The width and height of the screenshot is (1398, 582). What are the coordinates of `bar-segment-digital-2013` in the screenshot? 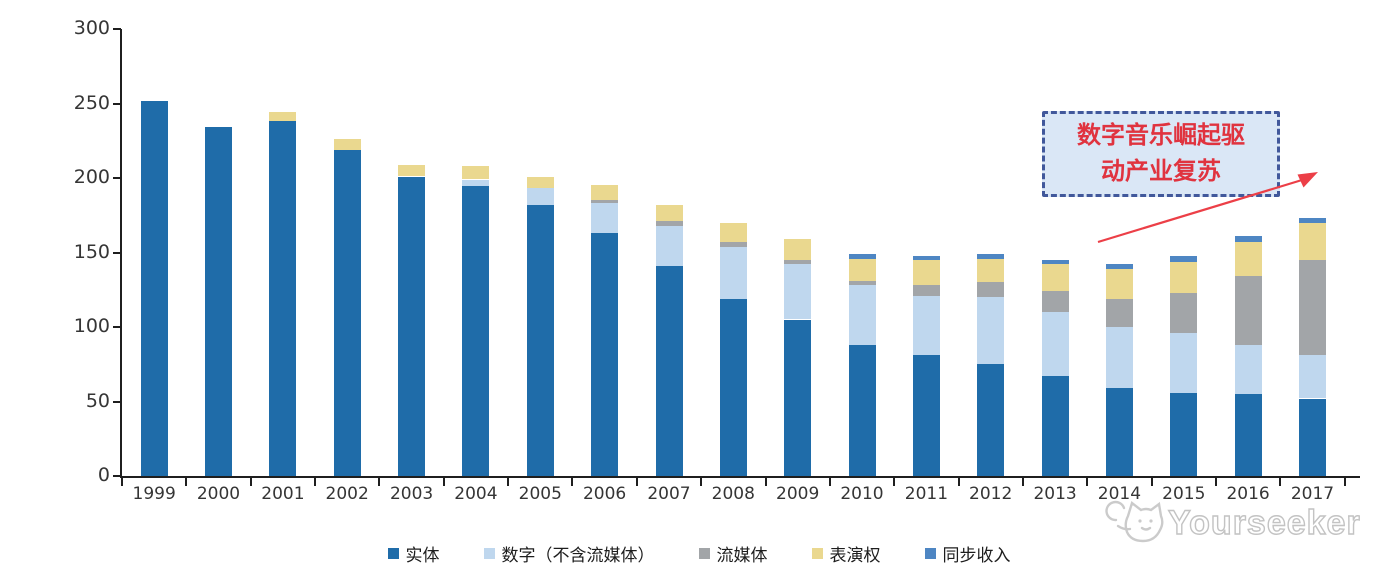 It's located at (1055, 344).